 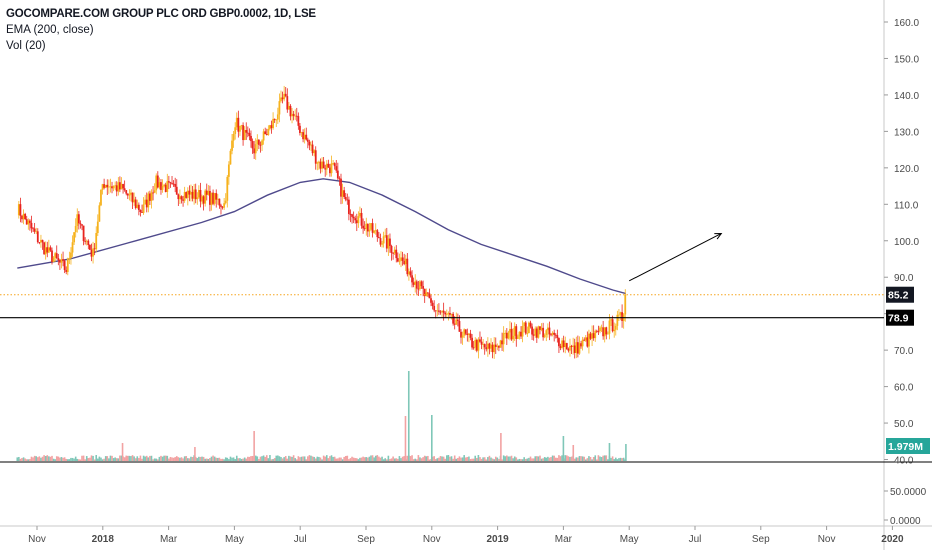 What do you see at coordinates (675, 257) in the screenshot?
I see `trend-arrow-line` at bounding box center [675, 257].